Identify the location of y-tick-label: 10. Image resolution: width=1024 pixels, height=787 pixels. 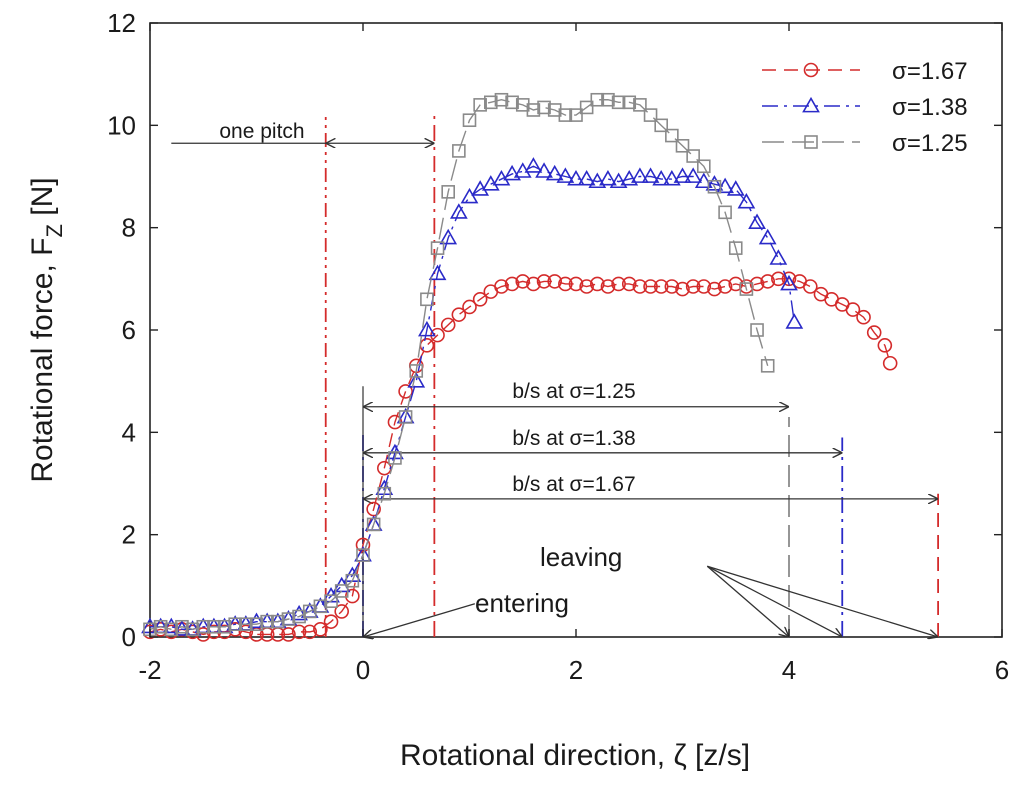
(121, 125).